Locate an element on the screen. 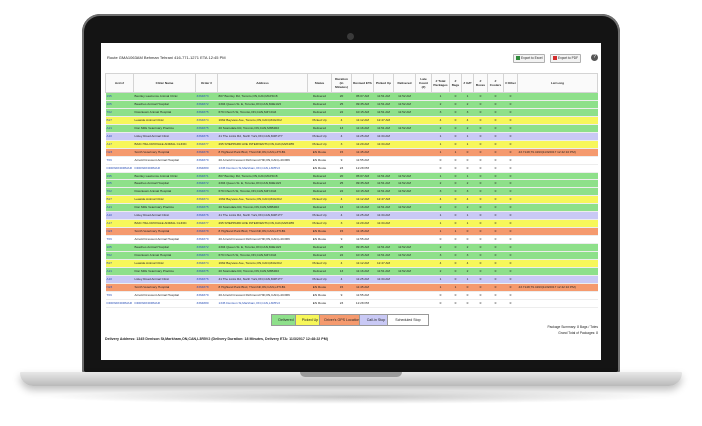  column-header: # Total Packages is located at coordinates (440, 83).